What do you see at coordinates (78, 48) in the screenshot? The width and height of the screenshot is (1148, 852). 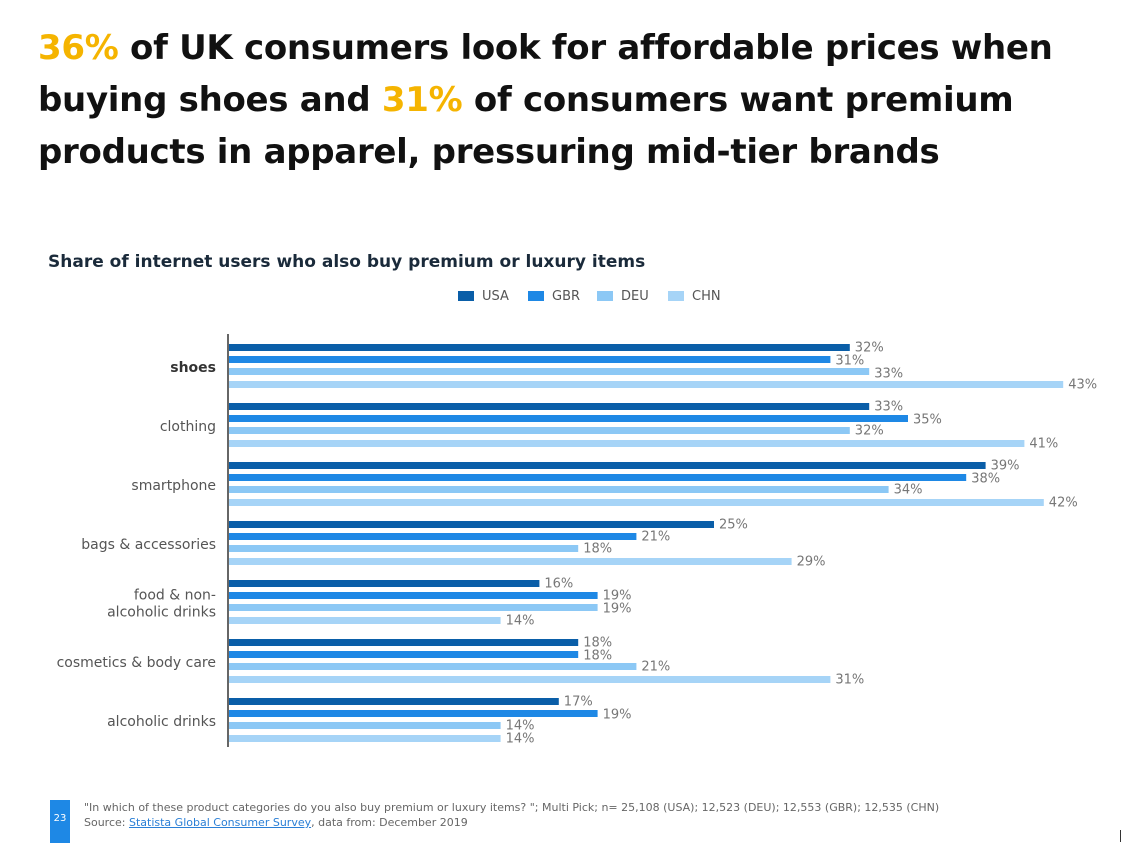 I see `headline-highlight-1: 36%` at bounding box center [78, 48].